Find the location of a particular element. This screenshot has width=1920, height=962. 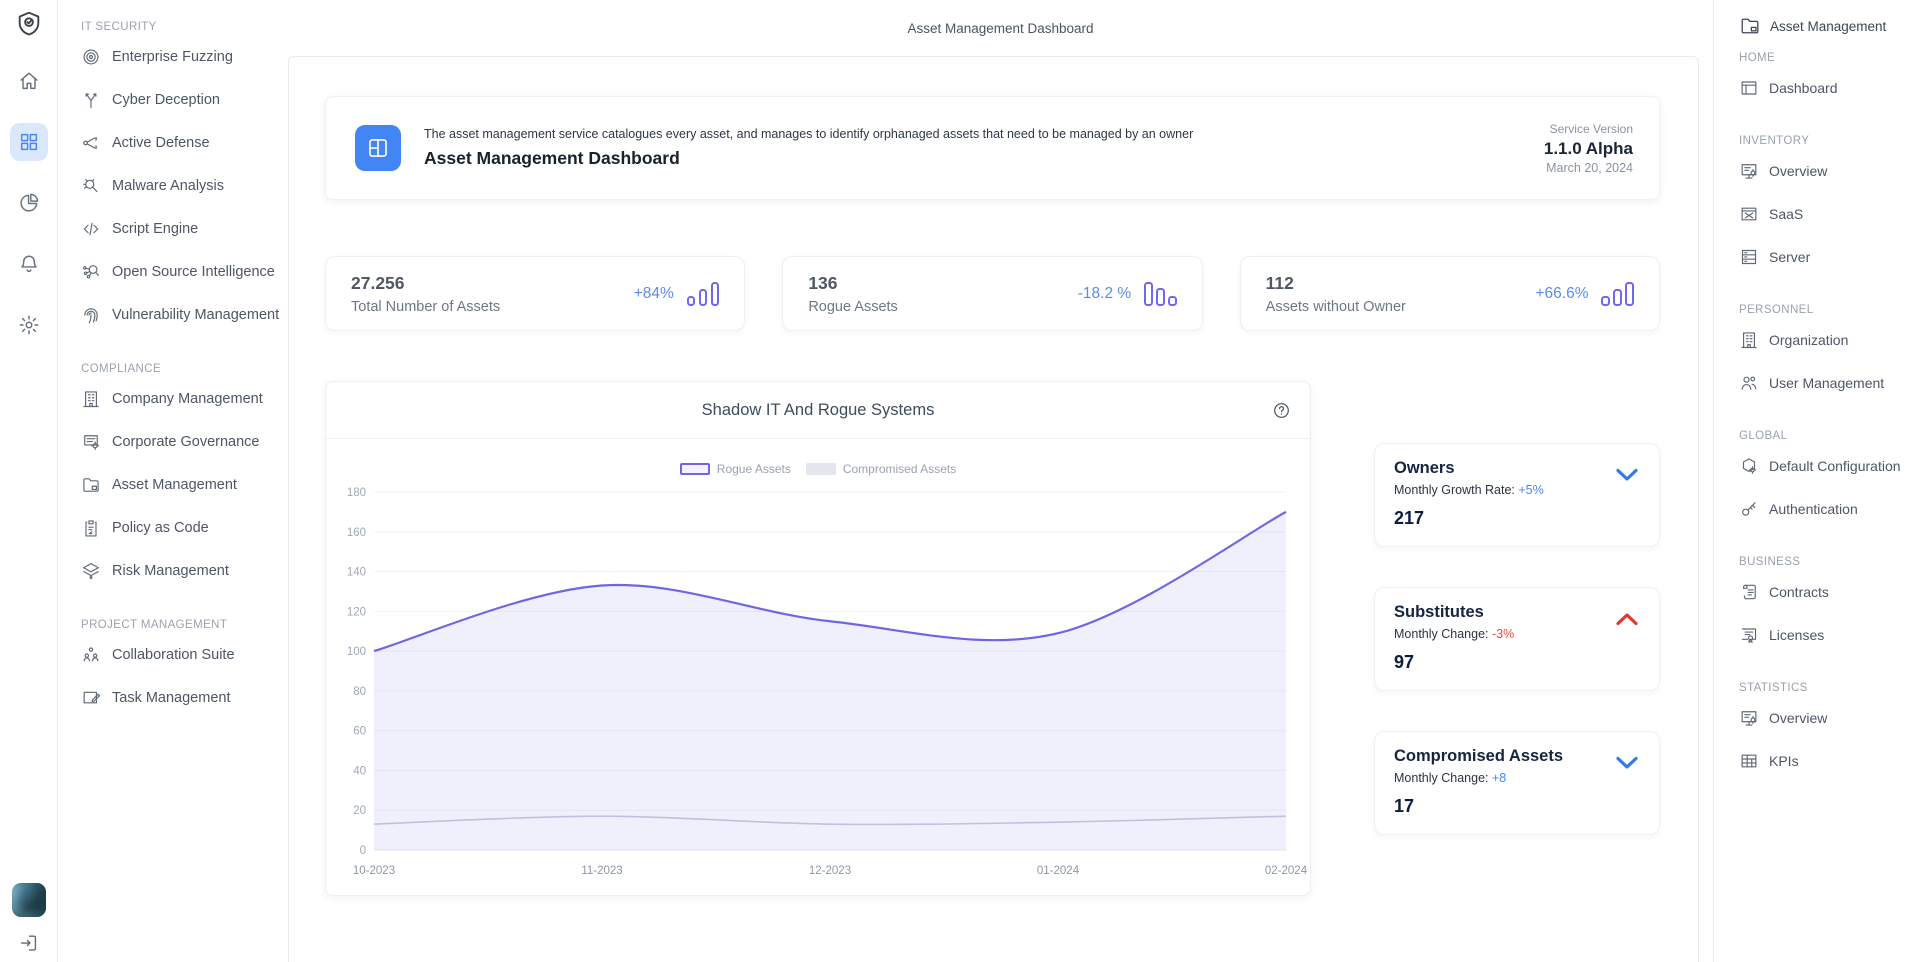

grid-icon is located at coordinates (29, 142).